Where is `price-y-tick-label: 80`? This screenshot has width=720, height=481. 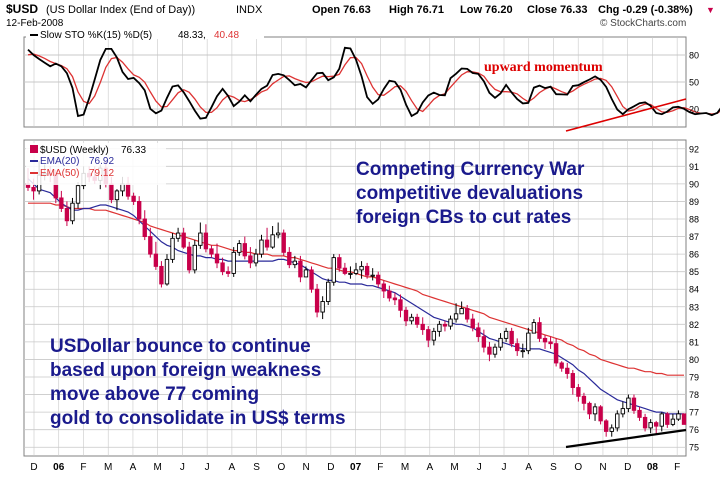 price-y-tick-label: 80 is located at coordinates (694, 360).